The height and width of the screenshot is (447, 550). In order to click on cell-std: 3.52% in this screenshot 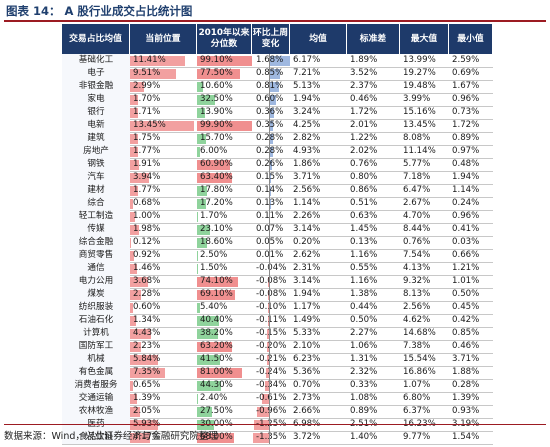, I will do `click(364, 73)`.